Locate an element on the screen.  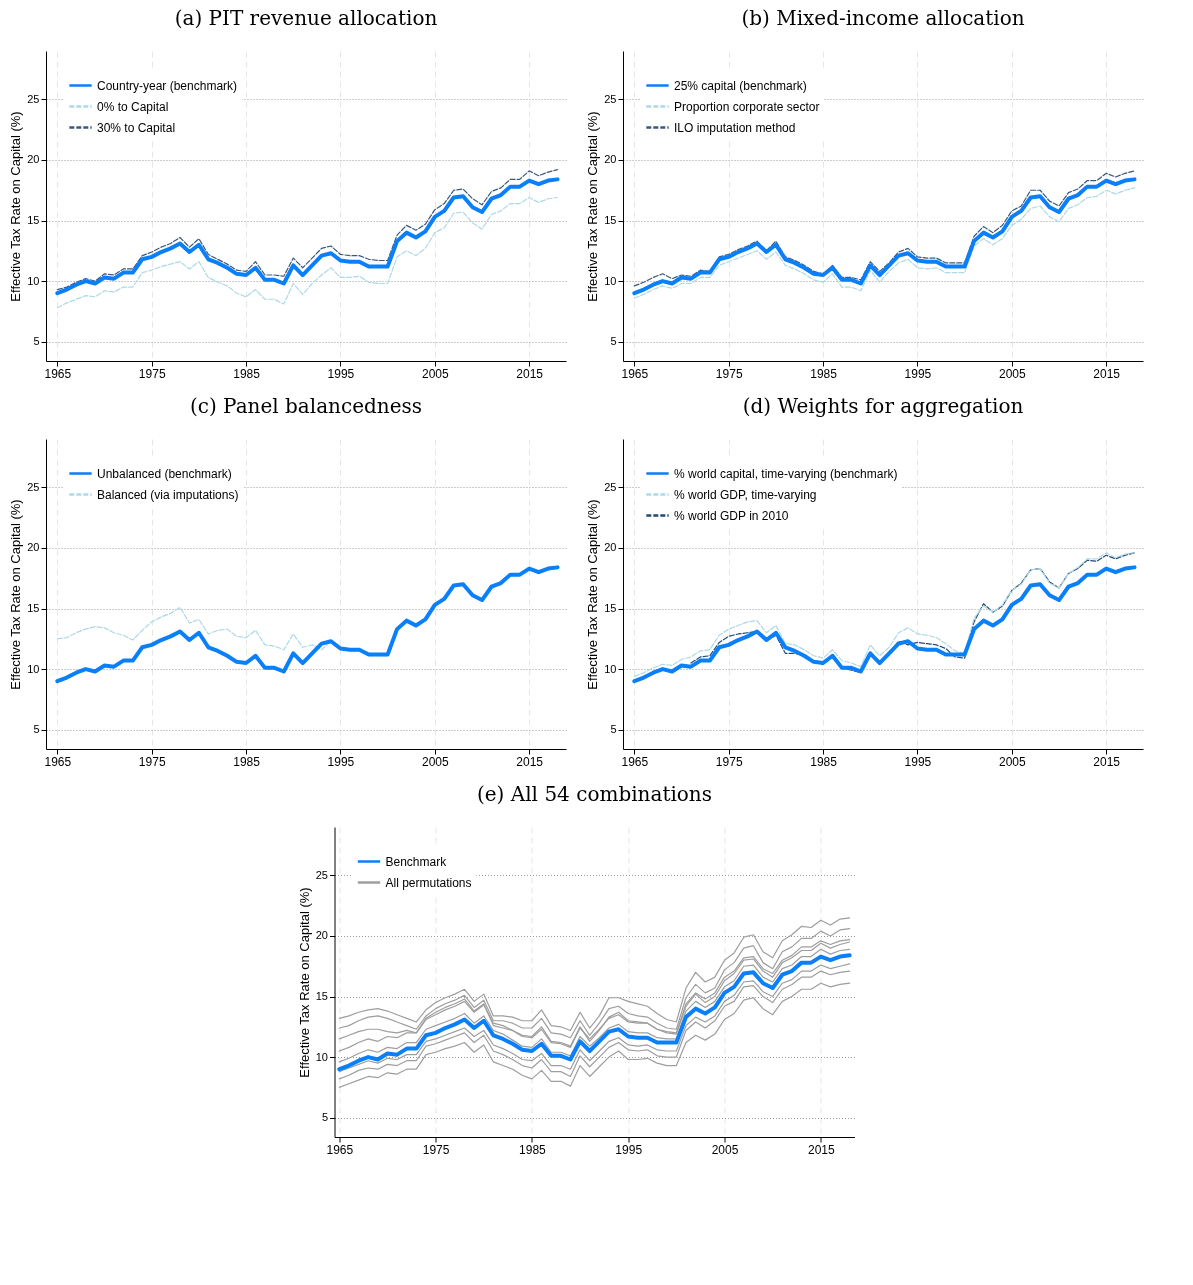
legend-label: Proportion corporate sector is located at coordinates (747, 106).